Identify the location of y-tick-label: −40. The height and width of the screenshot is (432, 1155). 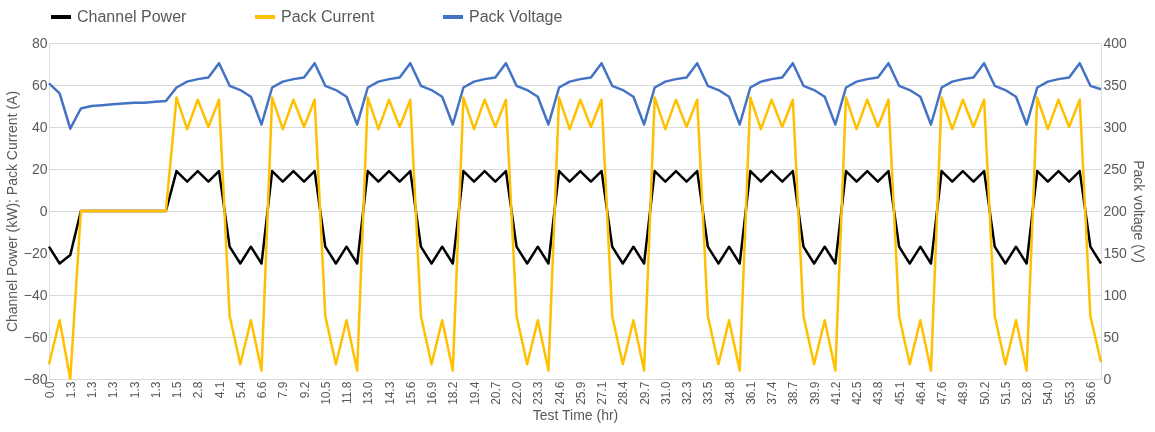
(35, 294).